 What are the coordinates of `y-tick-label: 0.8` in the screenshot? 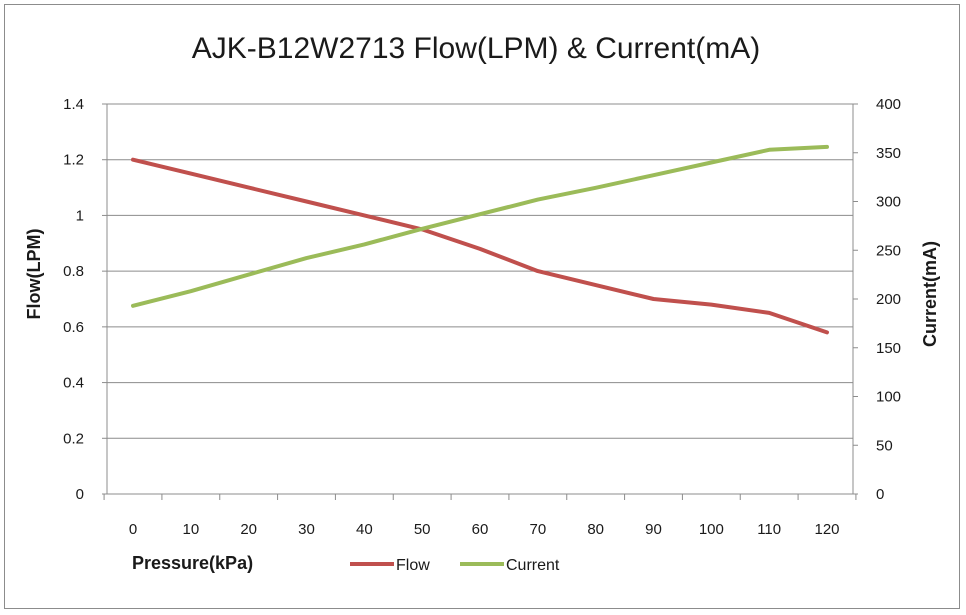 It's located at (73, 271).